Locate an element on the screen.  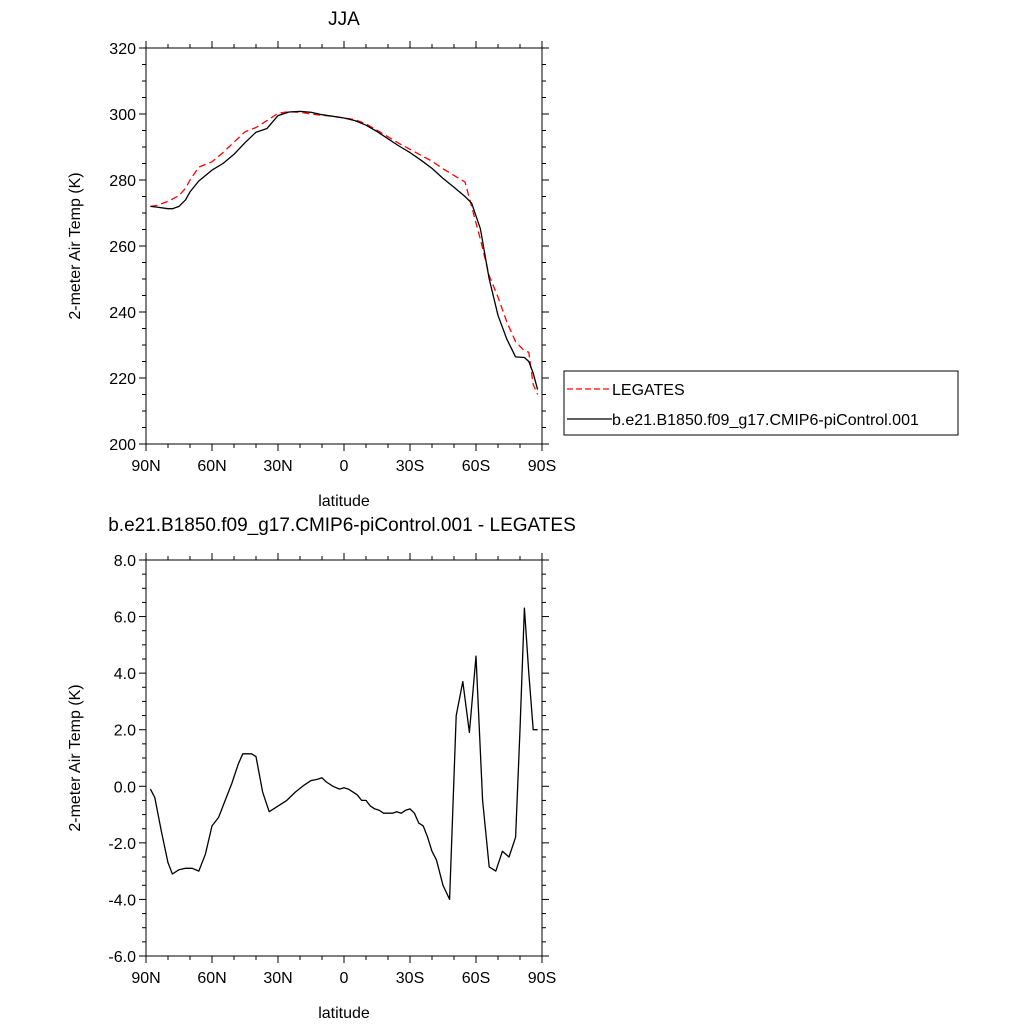
legend-legates-label: LEGATES is located at coordinates (648, 390).